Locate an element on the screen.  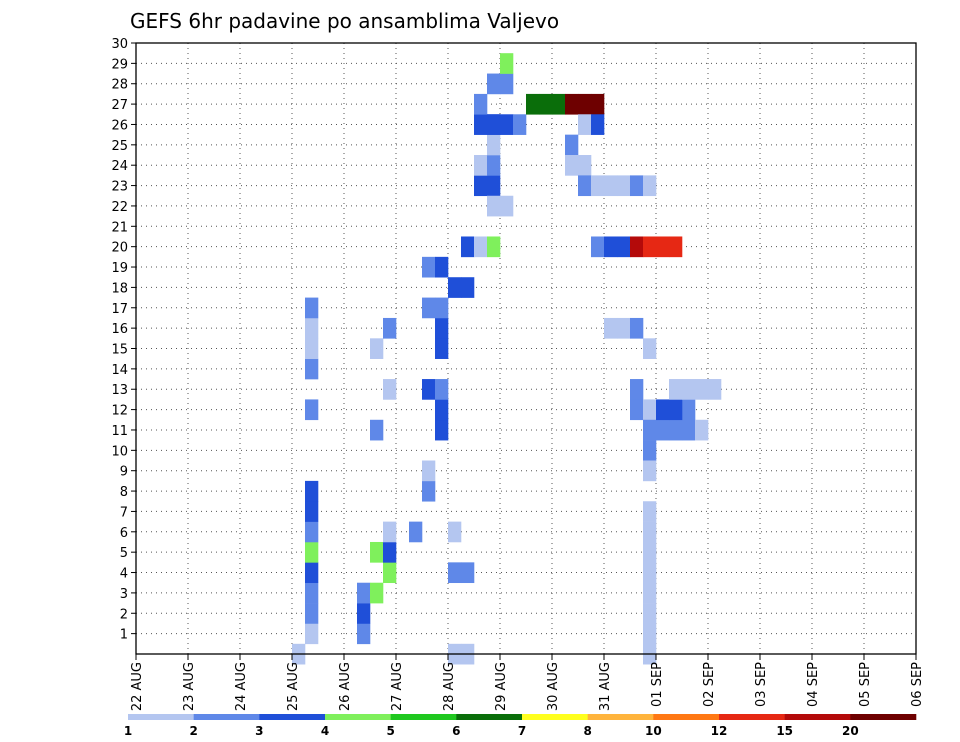
x-tick-label: 31 AUG is located at coordinates (605, 686).